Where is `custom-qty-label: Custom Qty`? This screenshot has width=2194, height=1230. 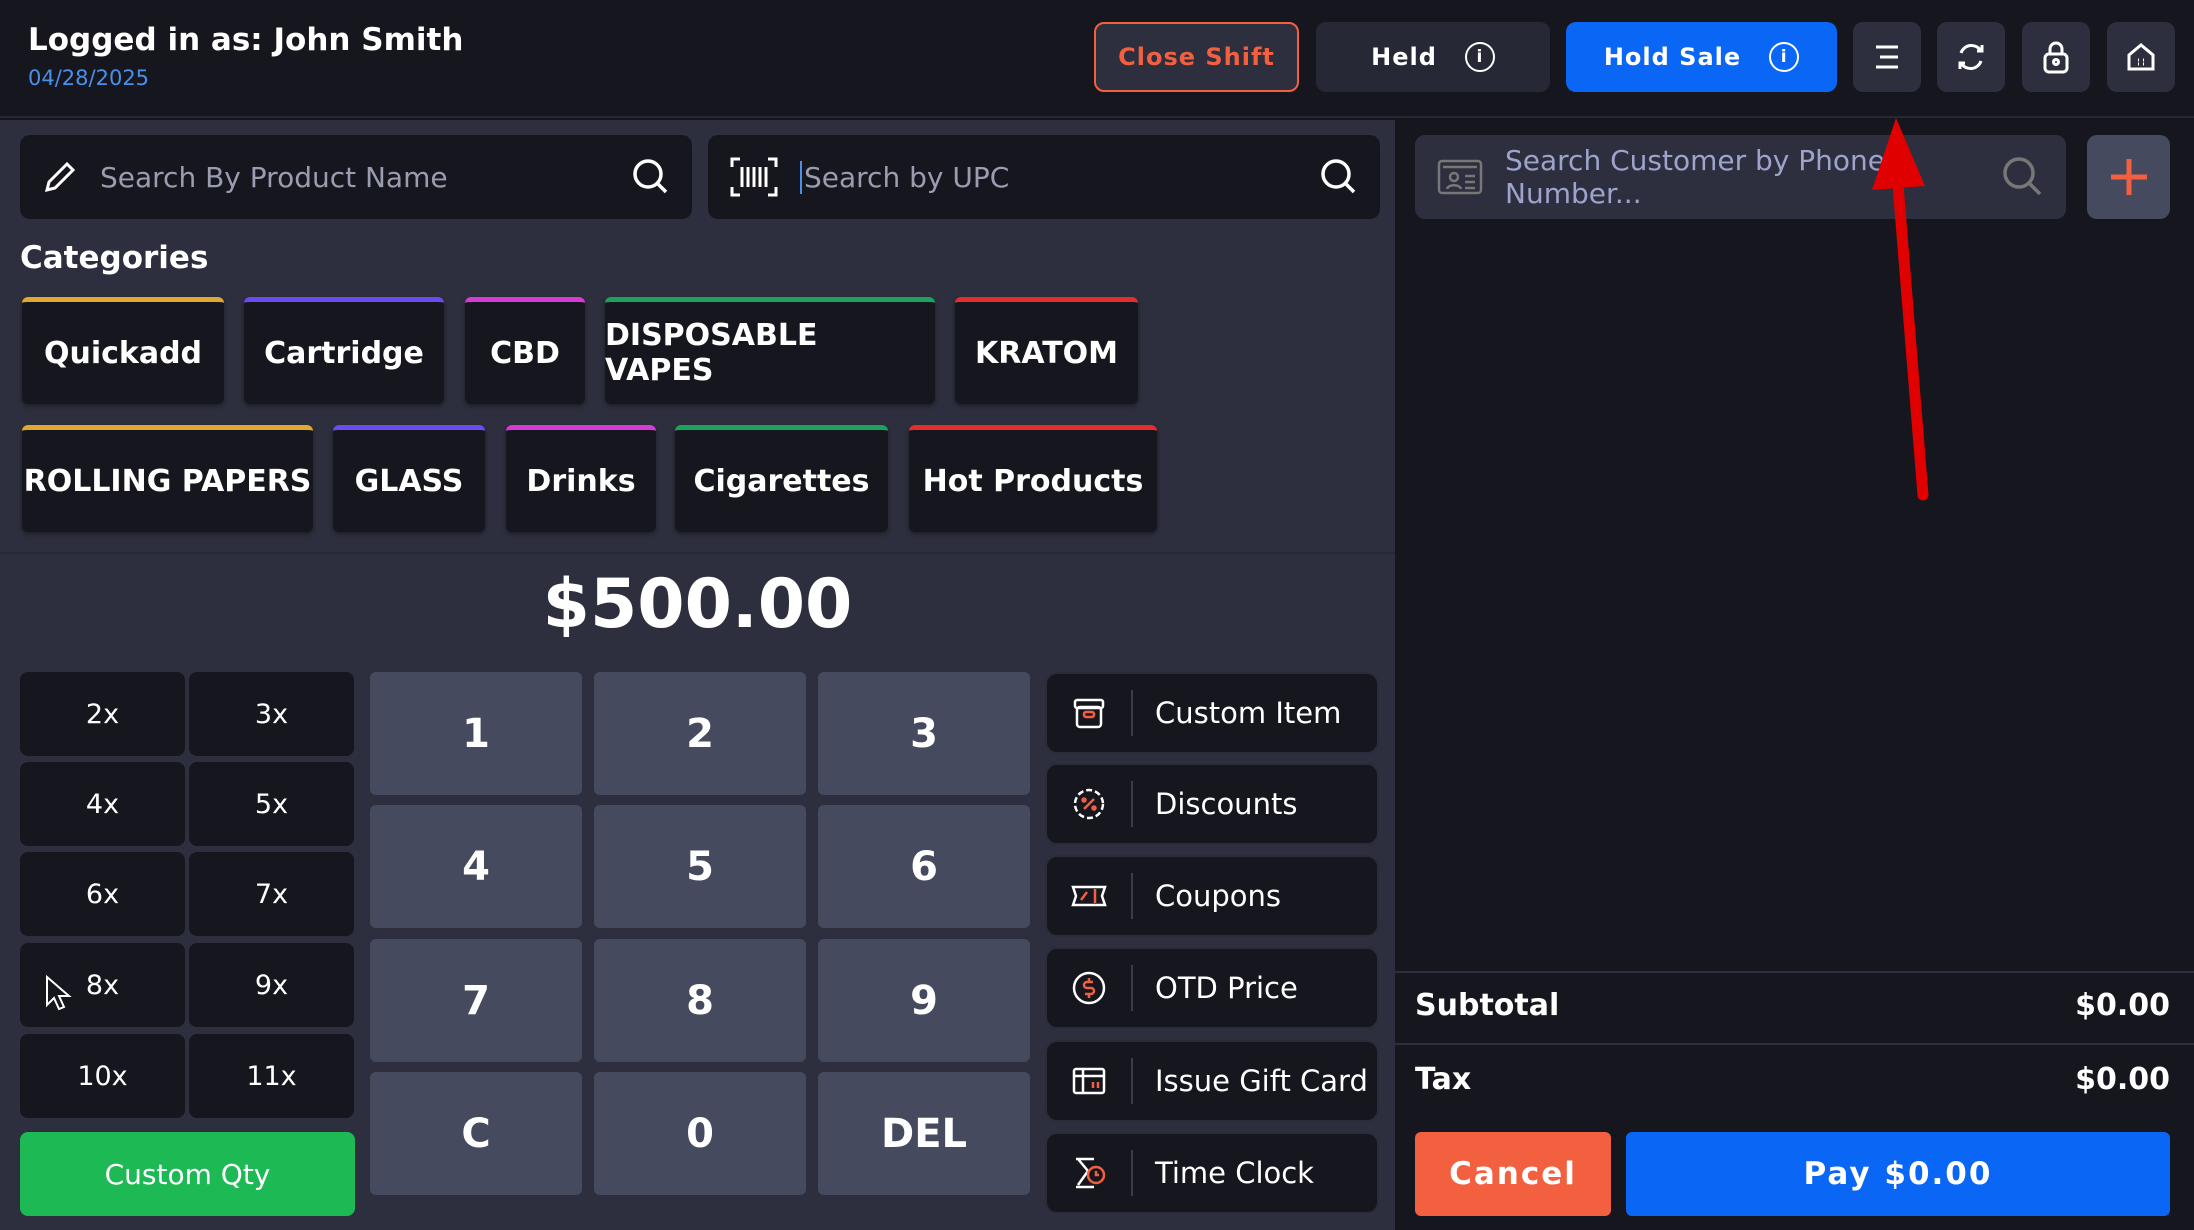 custom-qty-label: Custom Qty is located at coordinates (187, 1174).